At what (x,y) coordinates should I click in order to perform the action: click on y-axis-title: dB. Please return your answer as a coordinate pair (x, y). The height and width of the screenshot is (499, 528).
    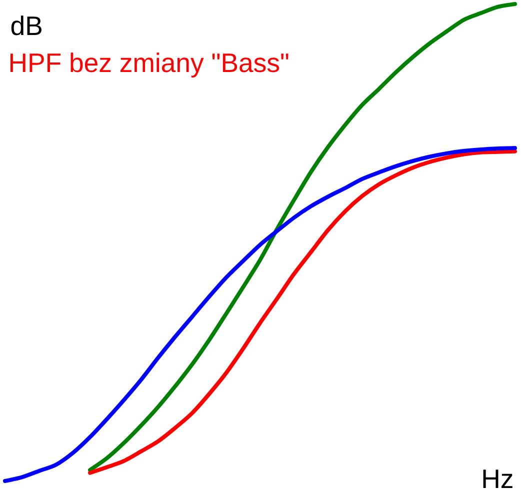
    Looking at the image, I should click on (26, 26).